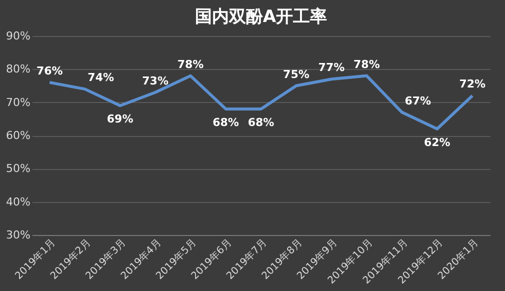  I want to click on y-tick-label: 60%, so click(18, 135).